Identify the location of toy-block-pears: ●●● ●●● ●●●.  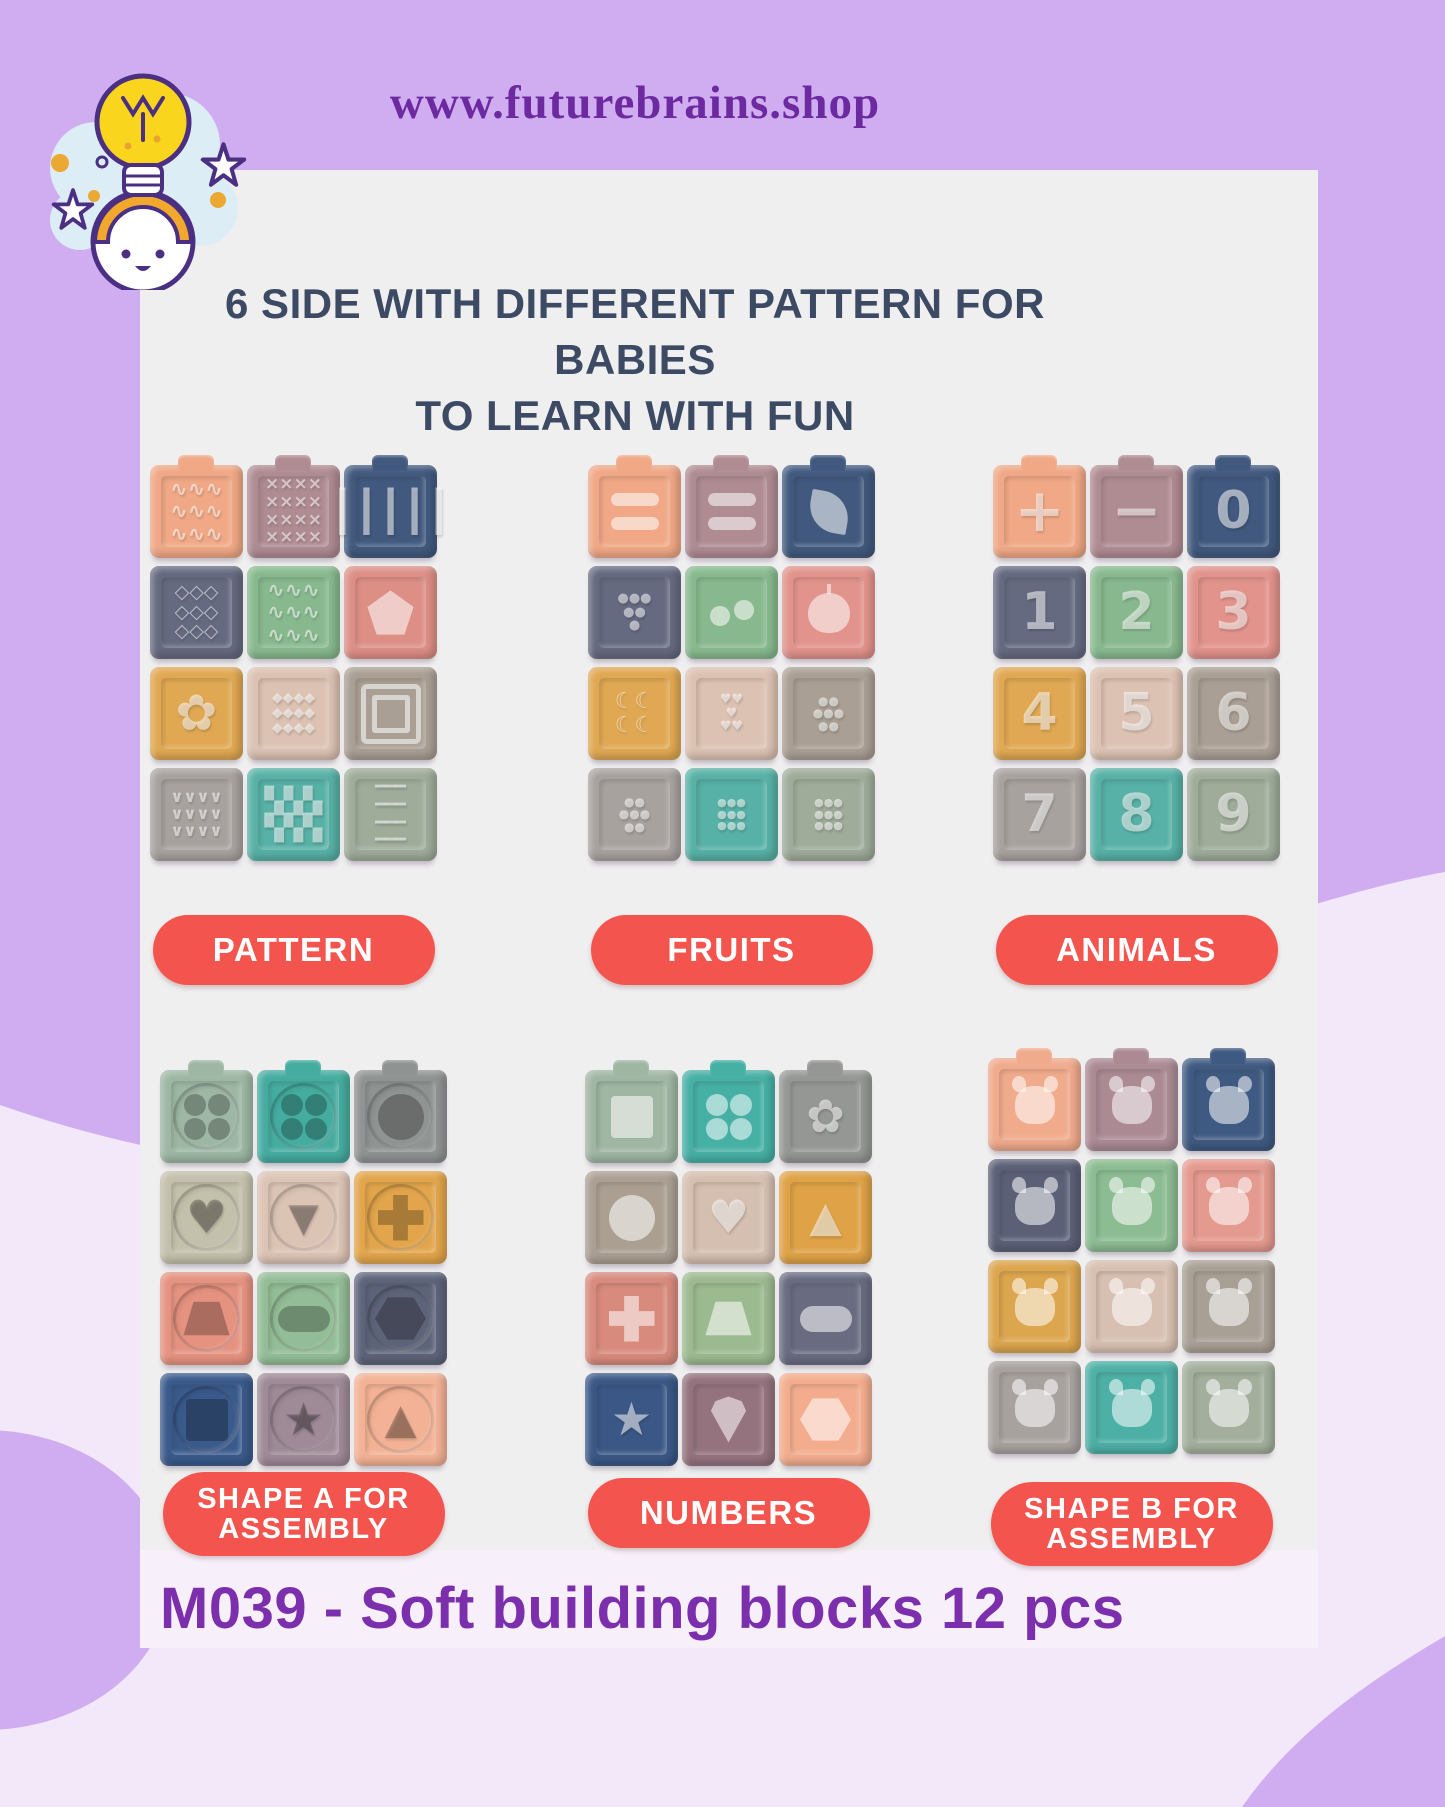
(731, 814).